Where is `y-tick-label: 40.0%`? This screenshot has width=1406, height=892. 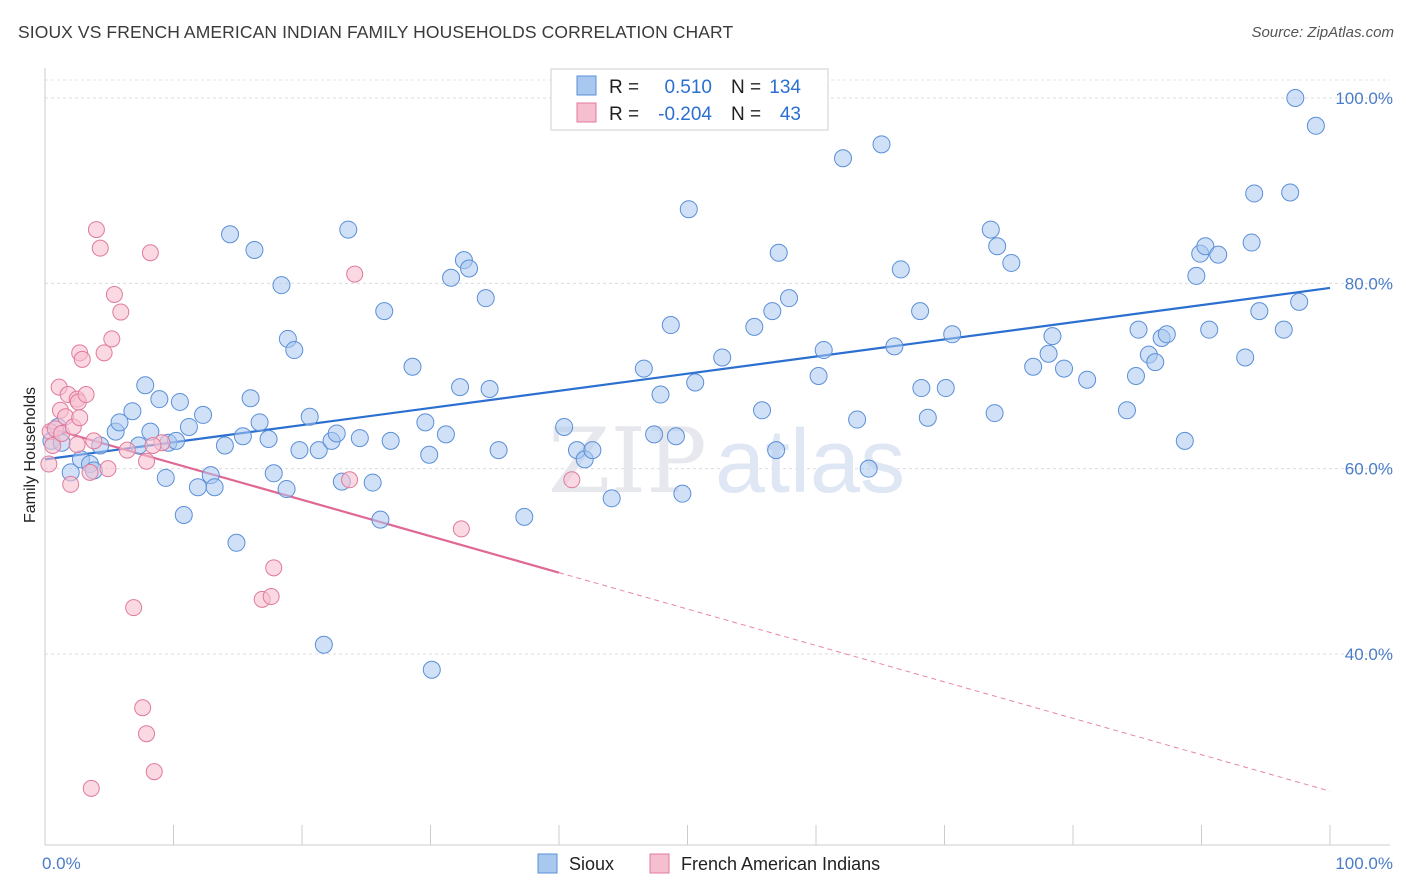
y-tick-label: 40.0% is located at coordinates (1369, 654).